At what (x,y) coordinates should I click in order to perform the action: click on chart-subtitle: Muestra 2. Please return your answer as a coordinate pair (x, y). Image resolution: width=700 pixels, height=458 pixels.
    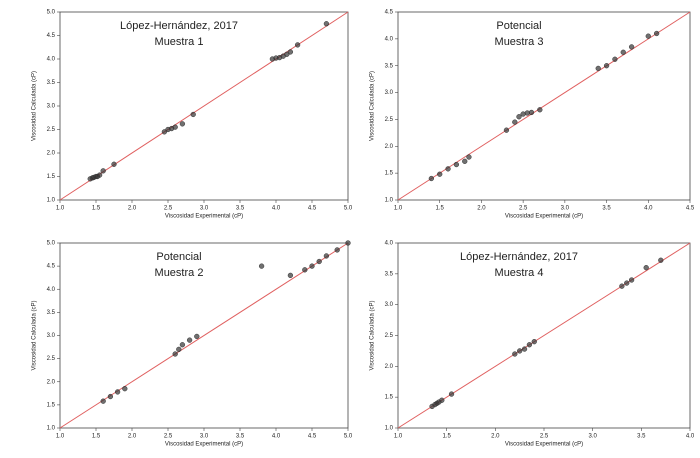
    Looking at the image, I should click on (179, 273).